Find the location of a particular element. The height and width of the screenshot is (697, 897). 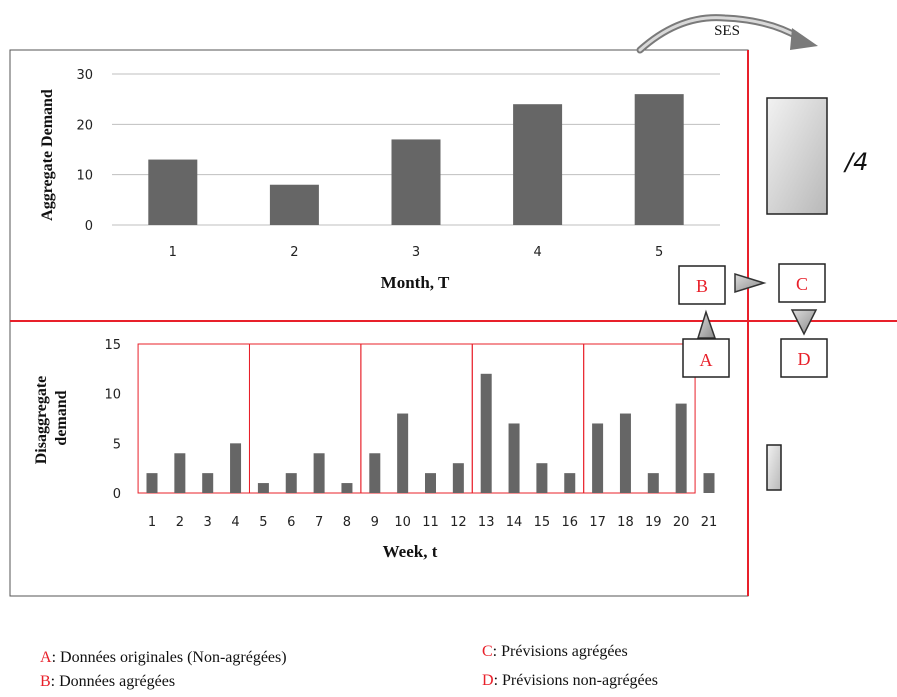

x-tick-label: 13 is located at coordinates (486, 522).